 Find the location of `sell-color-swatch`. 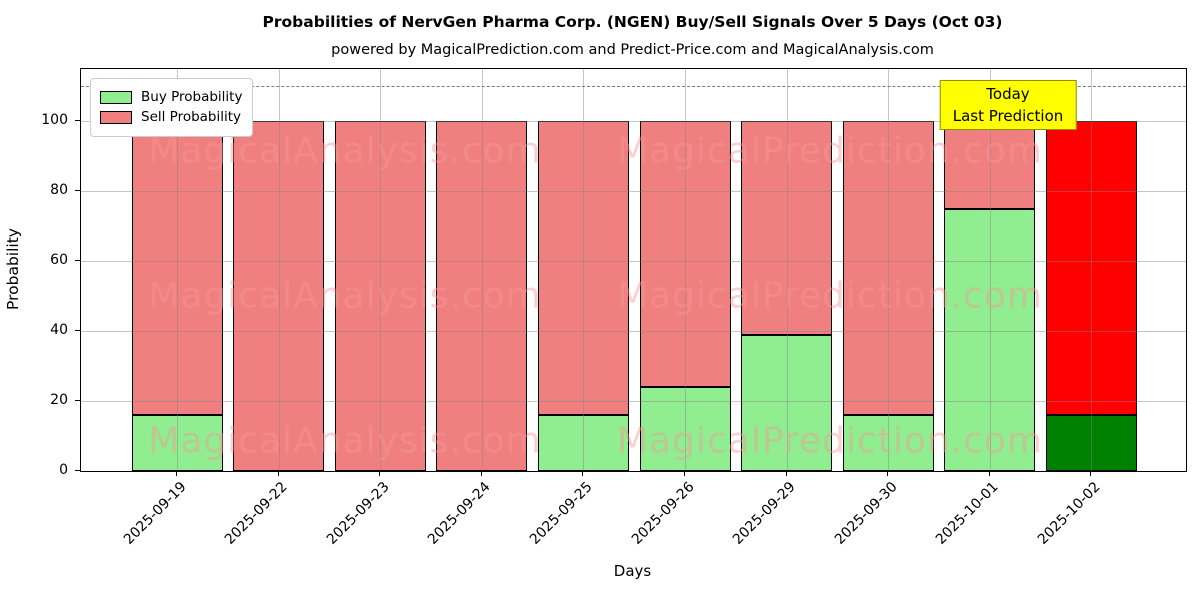

sell-color-swatch is located at coordinates (116, 117).